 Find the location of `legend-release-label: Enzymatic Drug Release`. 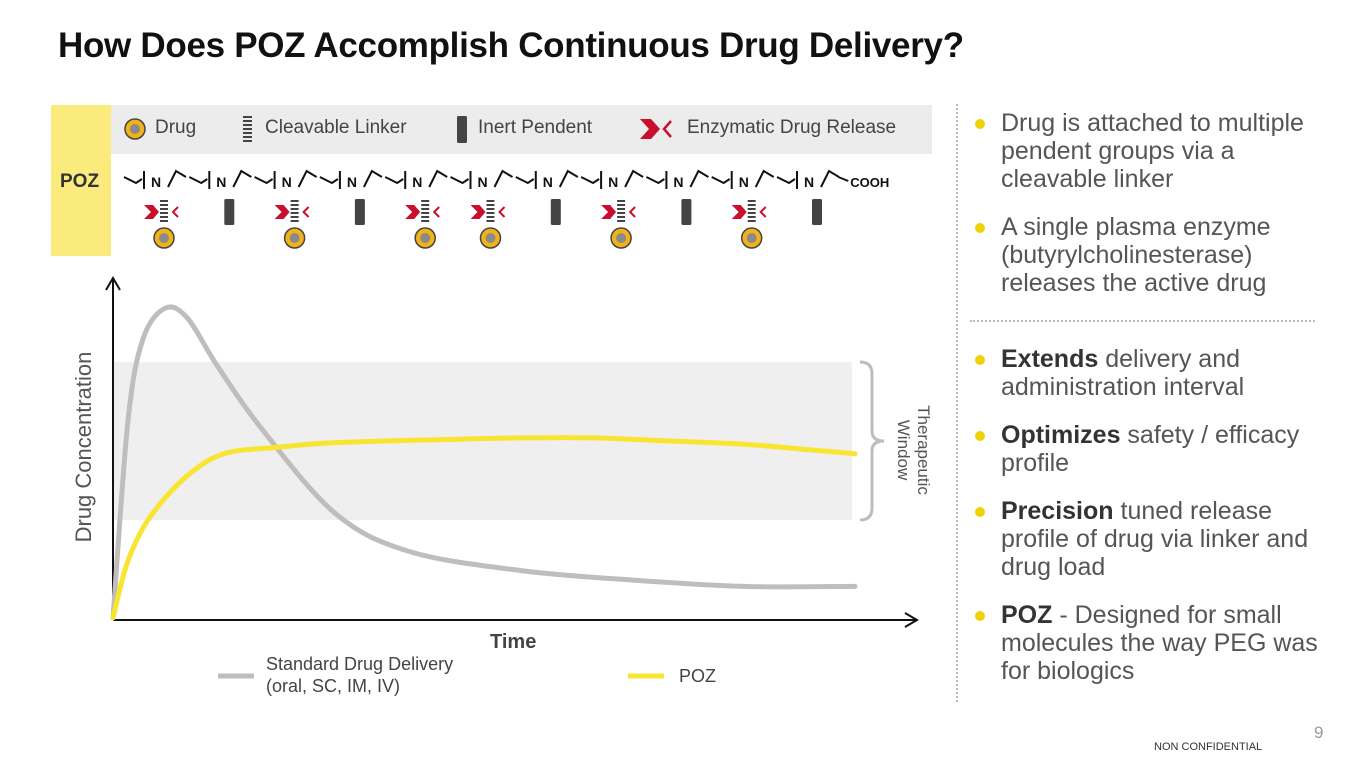

legend-release-label: Enzymatic Drug Release is located at coordinates (792, 127).